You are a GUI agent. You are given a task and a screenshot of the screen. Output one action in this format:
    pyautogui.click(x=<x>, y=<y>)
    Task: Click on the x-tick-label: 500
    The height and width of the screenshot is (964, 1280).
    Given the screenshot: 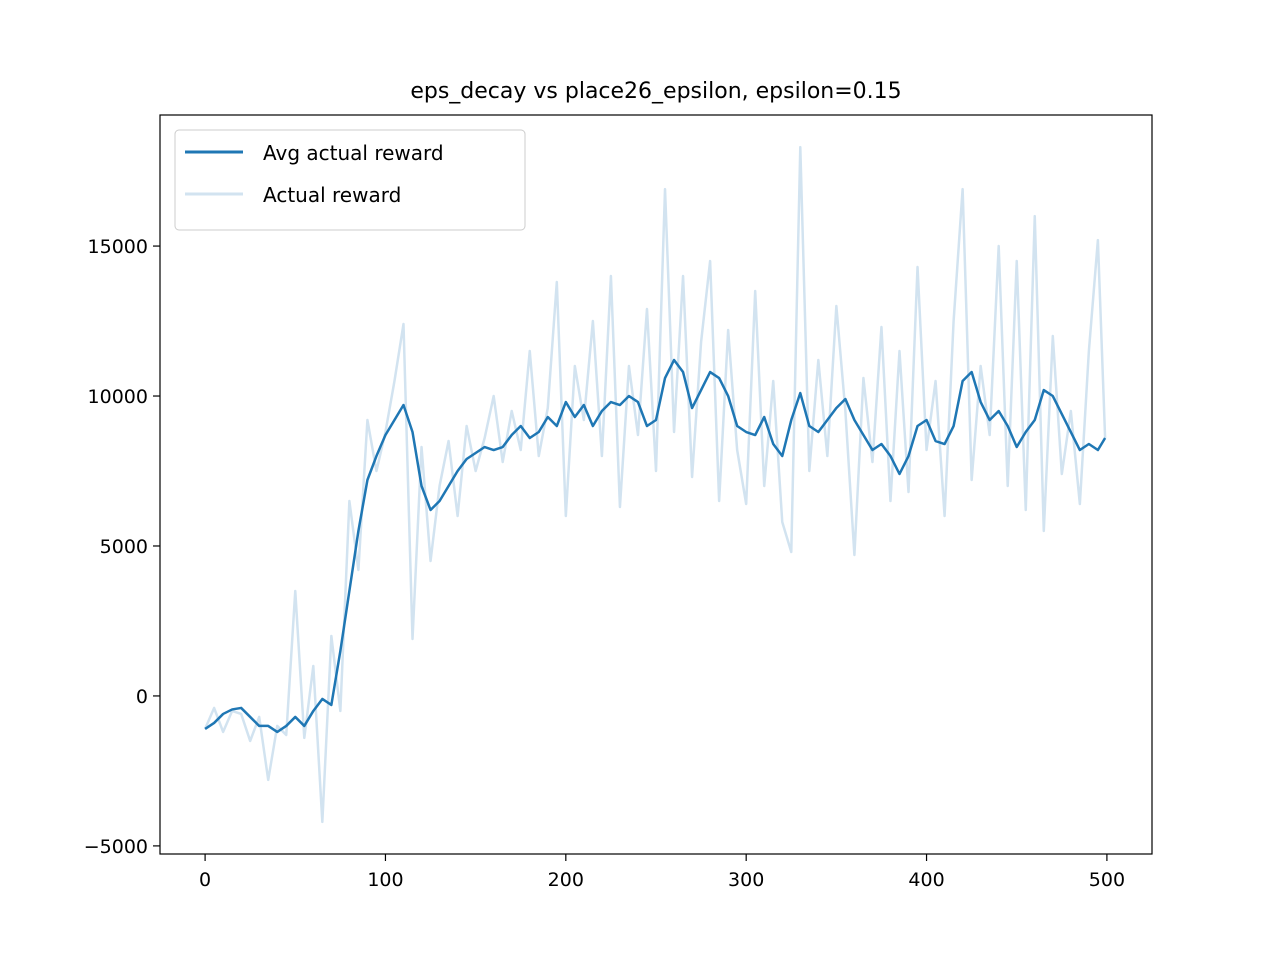 What is the action you would take?
    pyautogui.click(x=1107, y=880)
    